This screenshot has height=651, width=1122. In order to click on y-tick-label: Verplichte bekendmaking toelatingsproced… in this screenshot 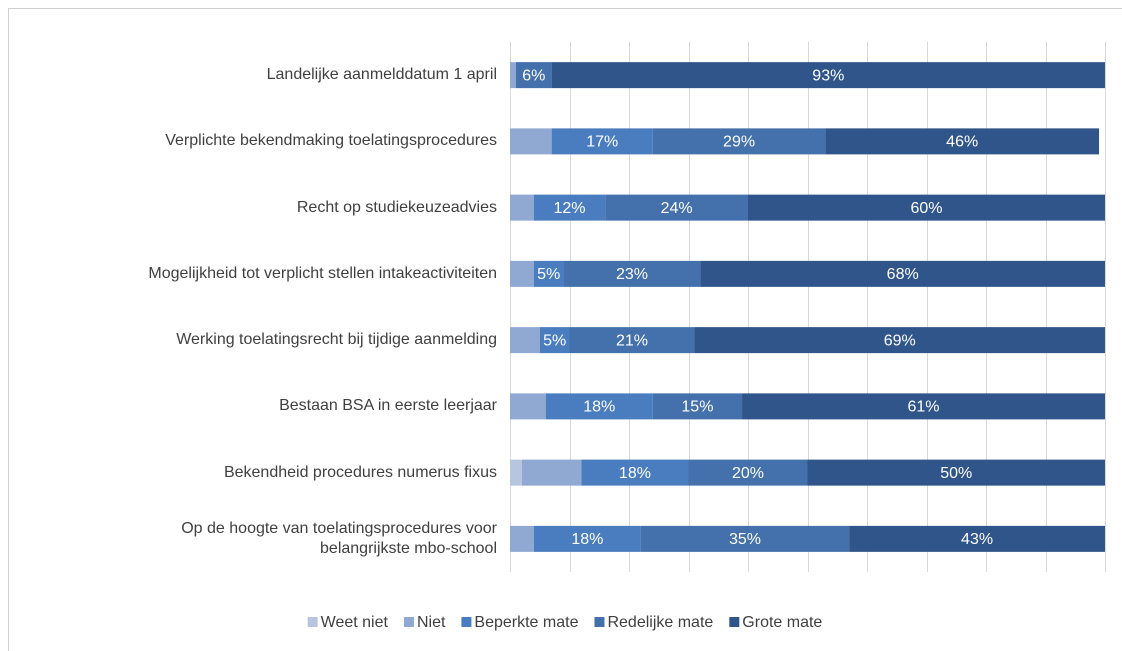, I will do `click(331, 141)`.